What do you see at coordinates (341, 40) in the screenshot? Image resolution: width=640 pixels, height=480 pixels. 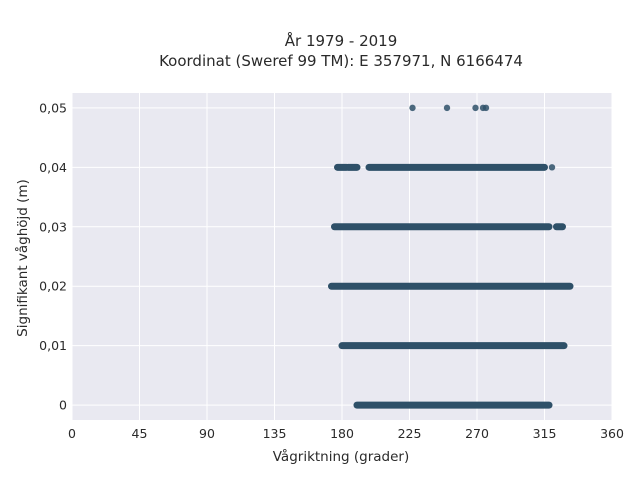 I see `chart-title: År 1979 - 2019` at bounding box center [341, 40].